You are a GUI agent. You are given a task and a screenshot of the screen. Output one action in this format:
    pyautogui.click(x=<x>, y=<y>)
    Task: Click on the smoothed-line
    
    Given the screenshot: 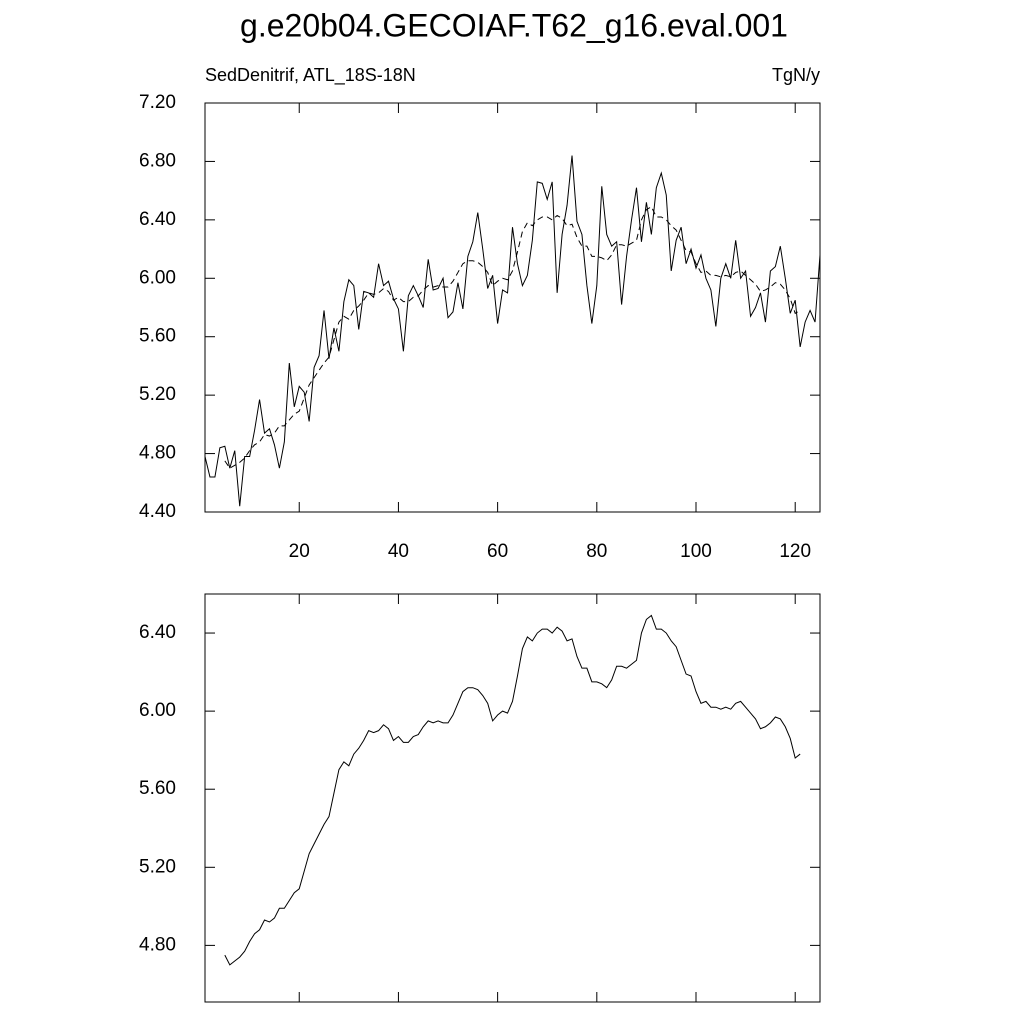 What is the action you would take?
    pyautogui.click(x=512, y=337)
    